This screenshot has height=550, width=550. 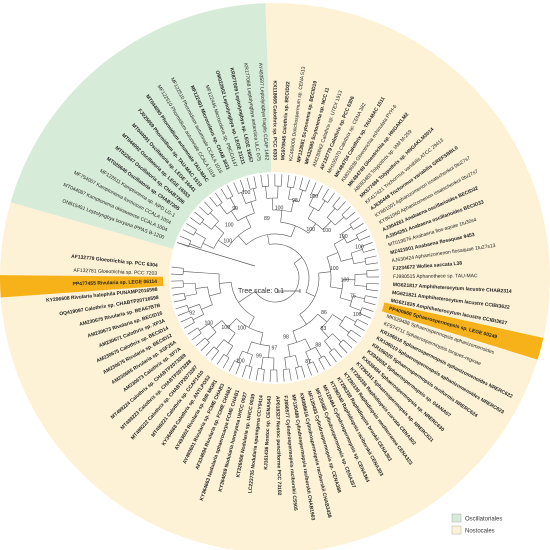 I want to click on bootstrap-value: 98, so click(x=286, y=337).